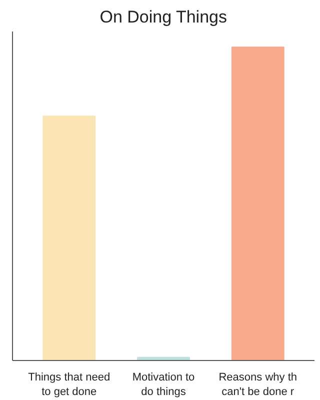  What do you see at coordinates (163, 385) in the screenshot?
I see `x-tick-label: Motivation to do things` at bounding box center [163, 385].